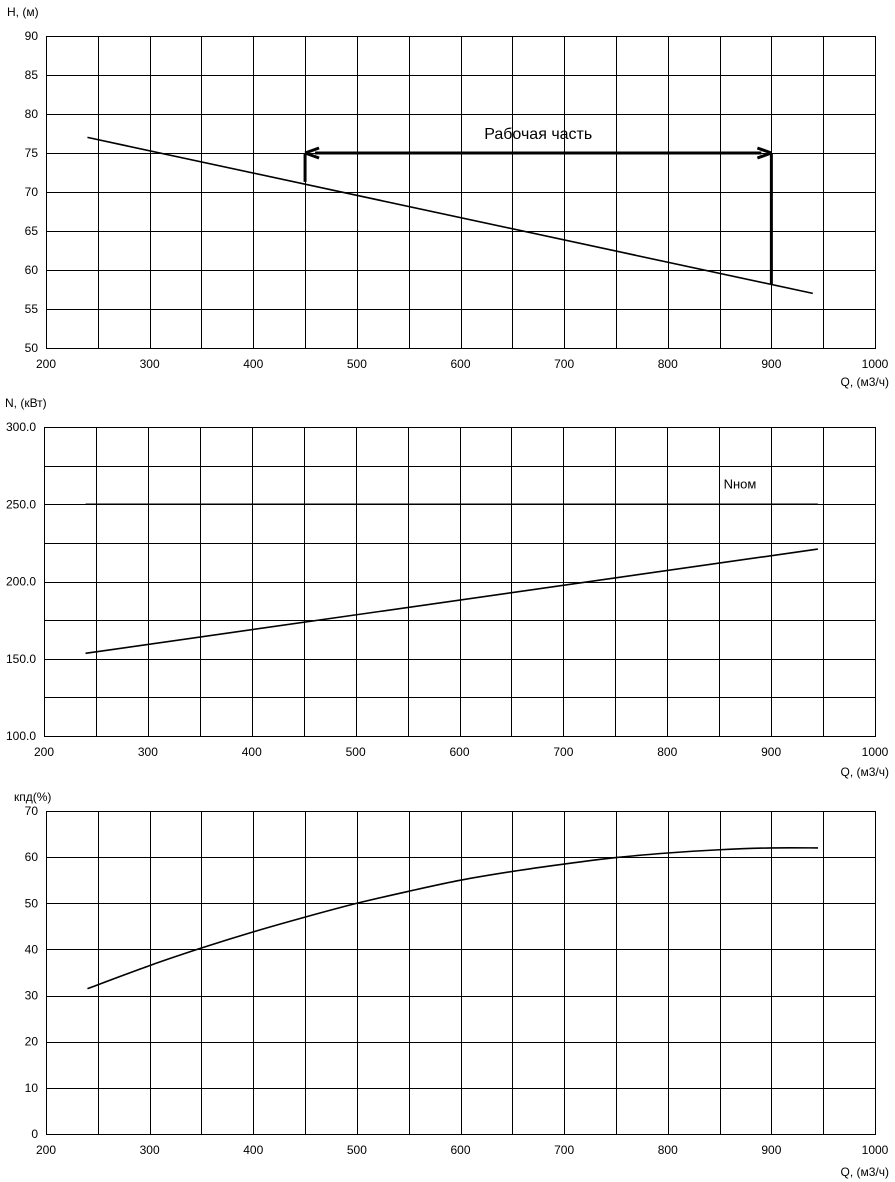 The width and height of the screenshot is (895, 1182). I want to click on power-chart-x-axis-label: Q, (м3/ч), so click(864, 772).